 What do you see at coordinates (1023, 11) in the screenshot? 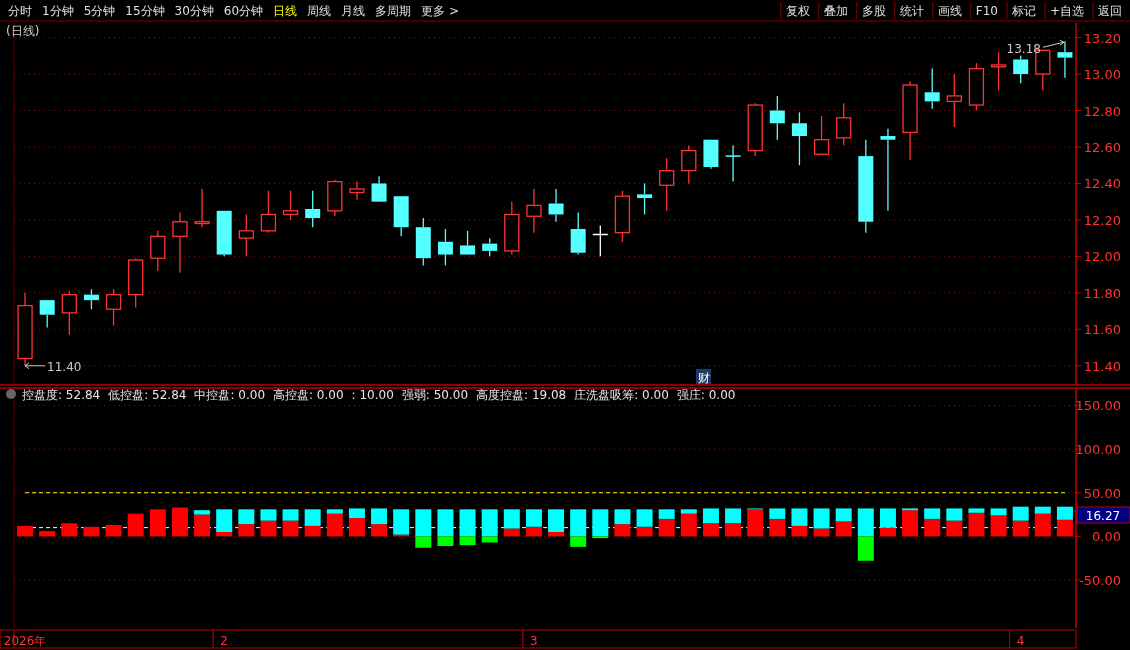
I see `text: 标记` at bounding box center [1023, 11].